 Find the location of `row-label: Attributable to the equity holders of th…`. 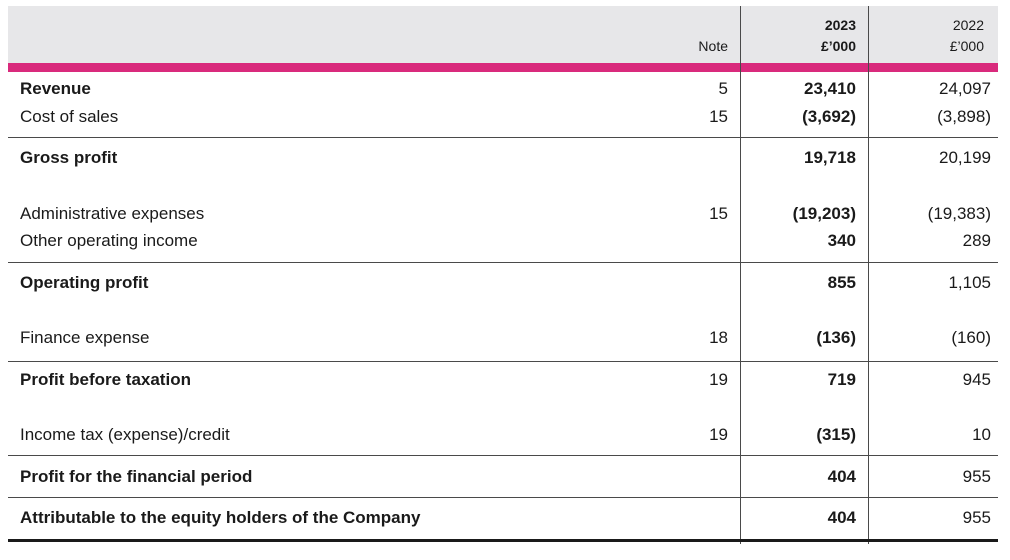

row-label: Attributable to the equity holders of th… is located at coordinates (220, 517).